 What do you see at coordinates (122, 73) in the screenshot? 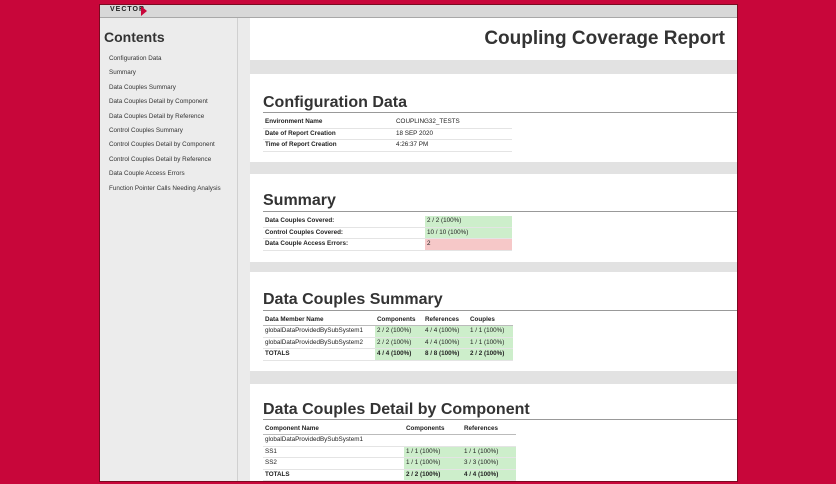
I see `nav-link-summary: Summary` at bounding box center [122, 73].